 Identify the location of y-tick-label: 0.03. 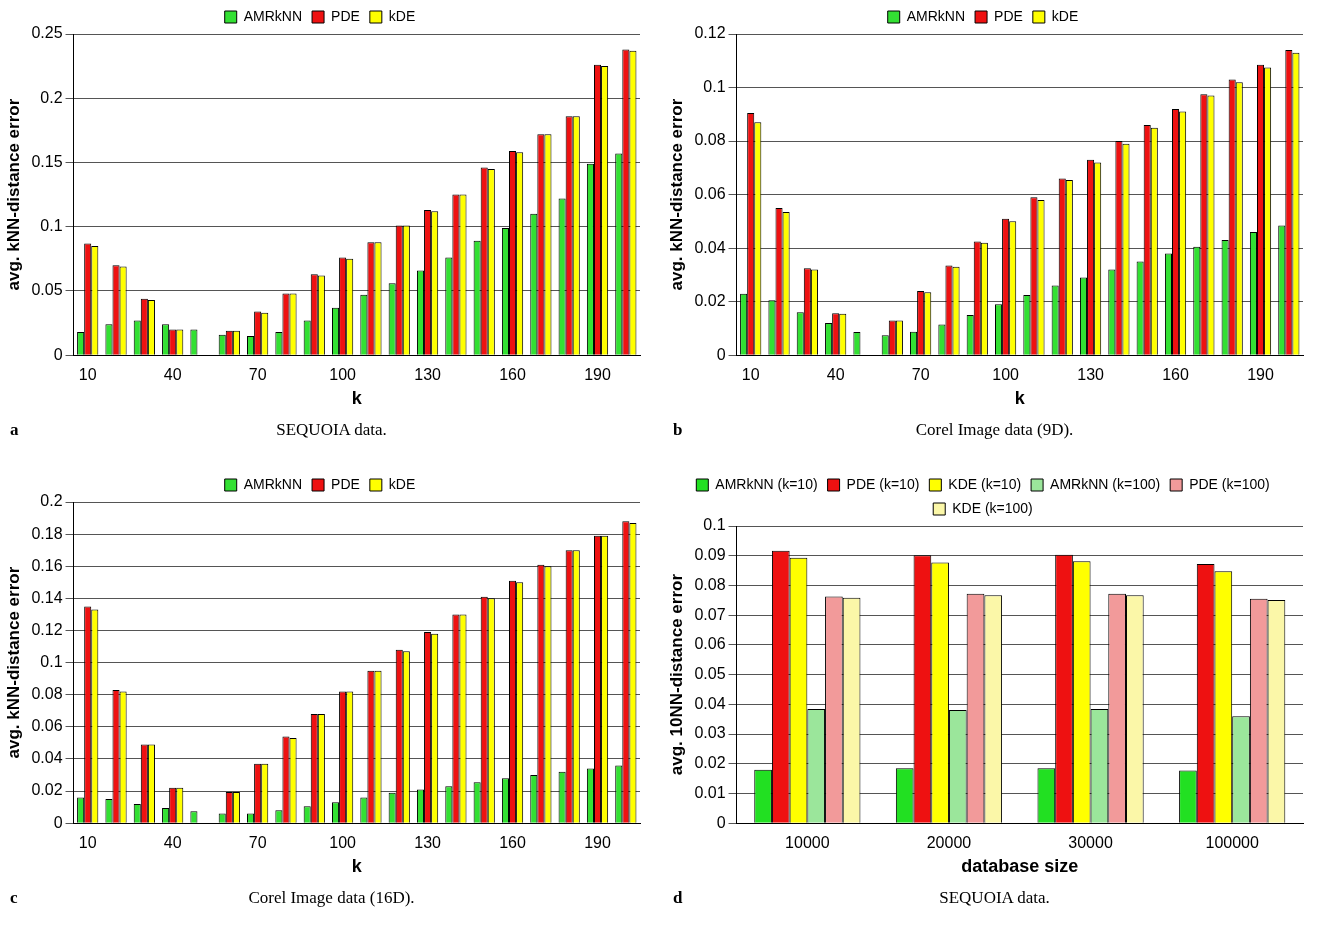
(710, 733).